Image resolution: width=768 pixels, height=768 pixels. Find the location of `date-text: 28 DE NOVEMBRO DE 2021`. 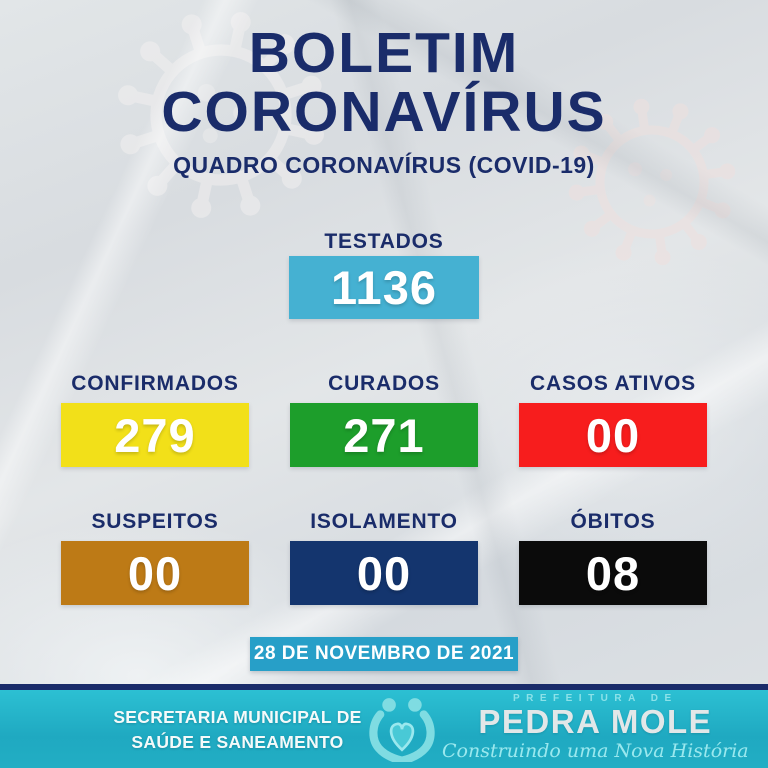

date-text: 28 DE NOVEMBRO DE 2021 is located at coordinates (384, 653).